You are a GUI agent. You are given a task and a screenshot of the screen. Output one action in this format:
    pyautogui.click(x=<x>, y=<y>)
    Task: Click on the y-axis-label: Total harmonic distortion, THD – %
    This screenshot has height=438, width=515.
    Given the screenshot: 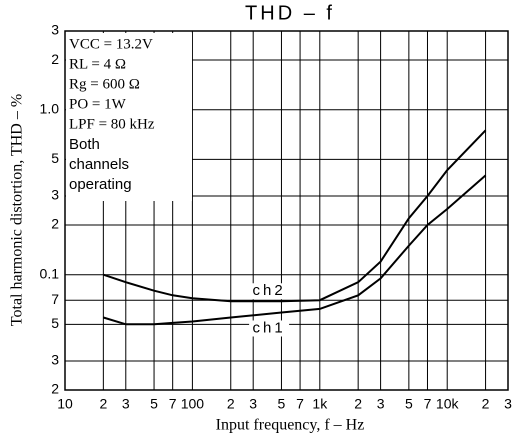 What is the action you would take?
    pyautogui.click(x=17, y=210)
    